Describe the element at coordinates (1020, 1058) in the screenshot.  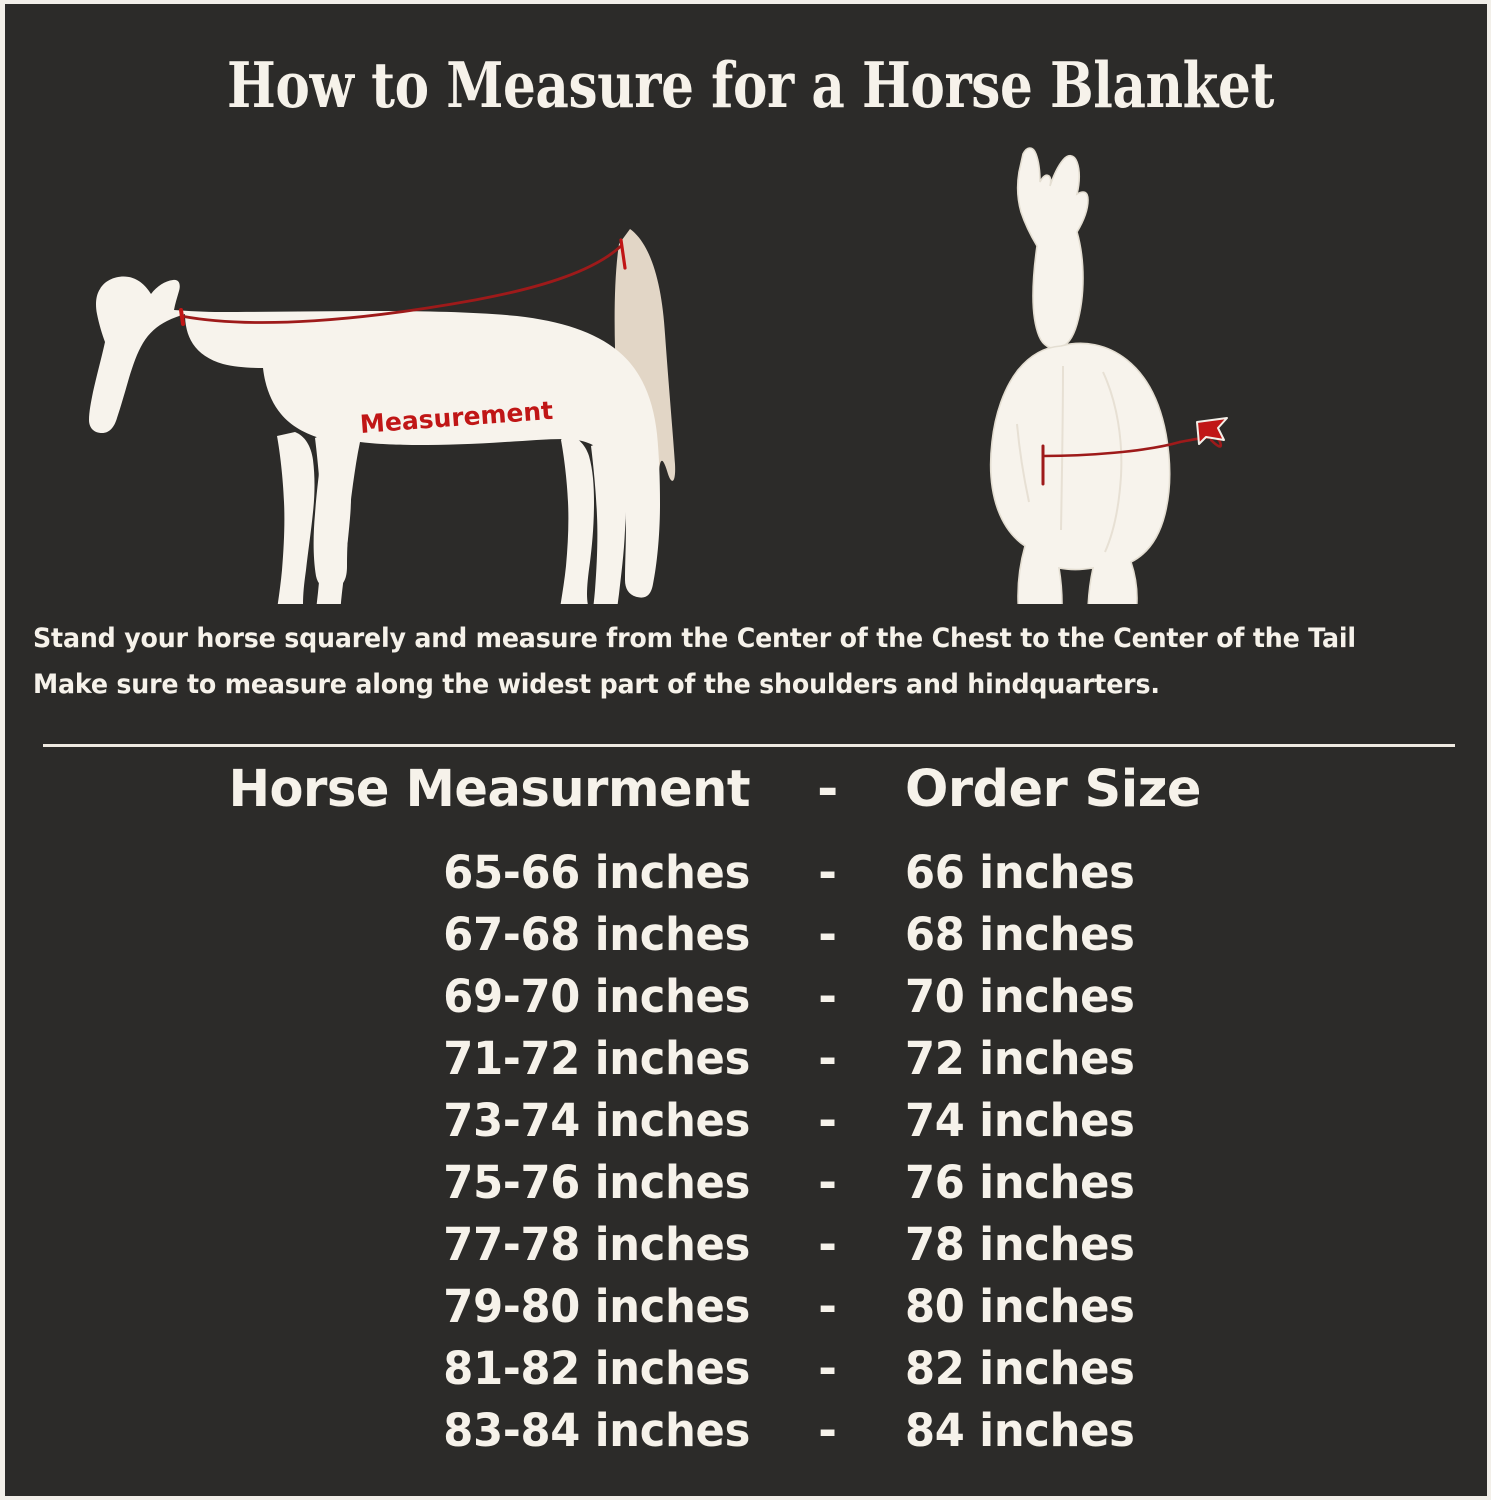
I see `cell-order-size: 72 inches` at that location.